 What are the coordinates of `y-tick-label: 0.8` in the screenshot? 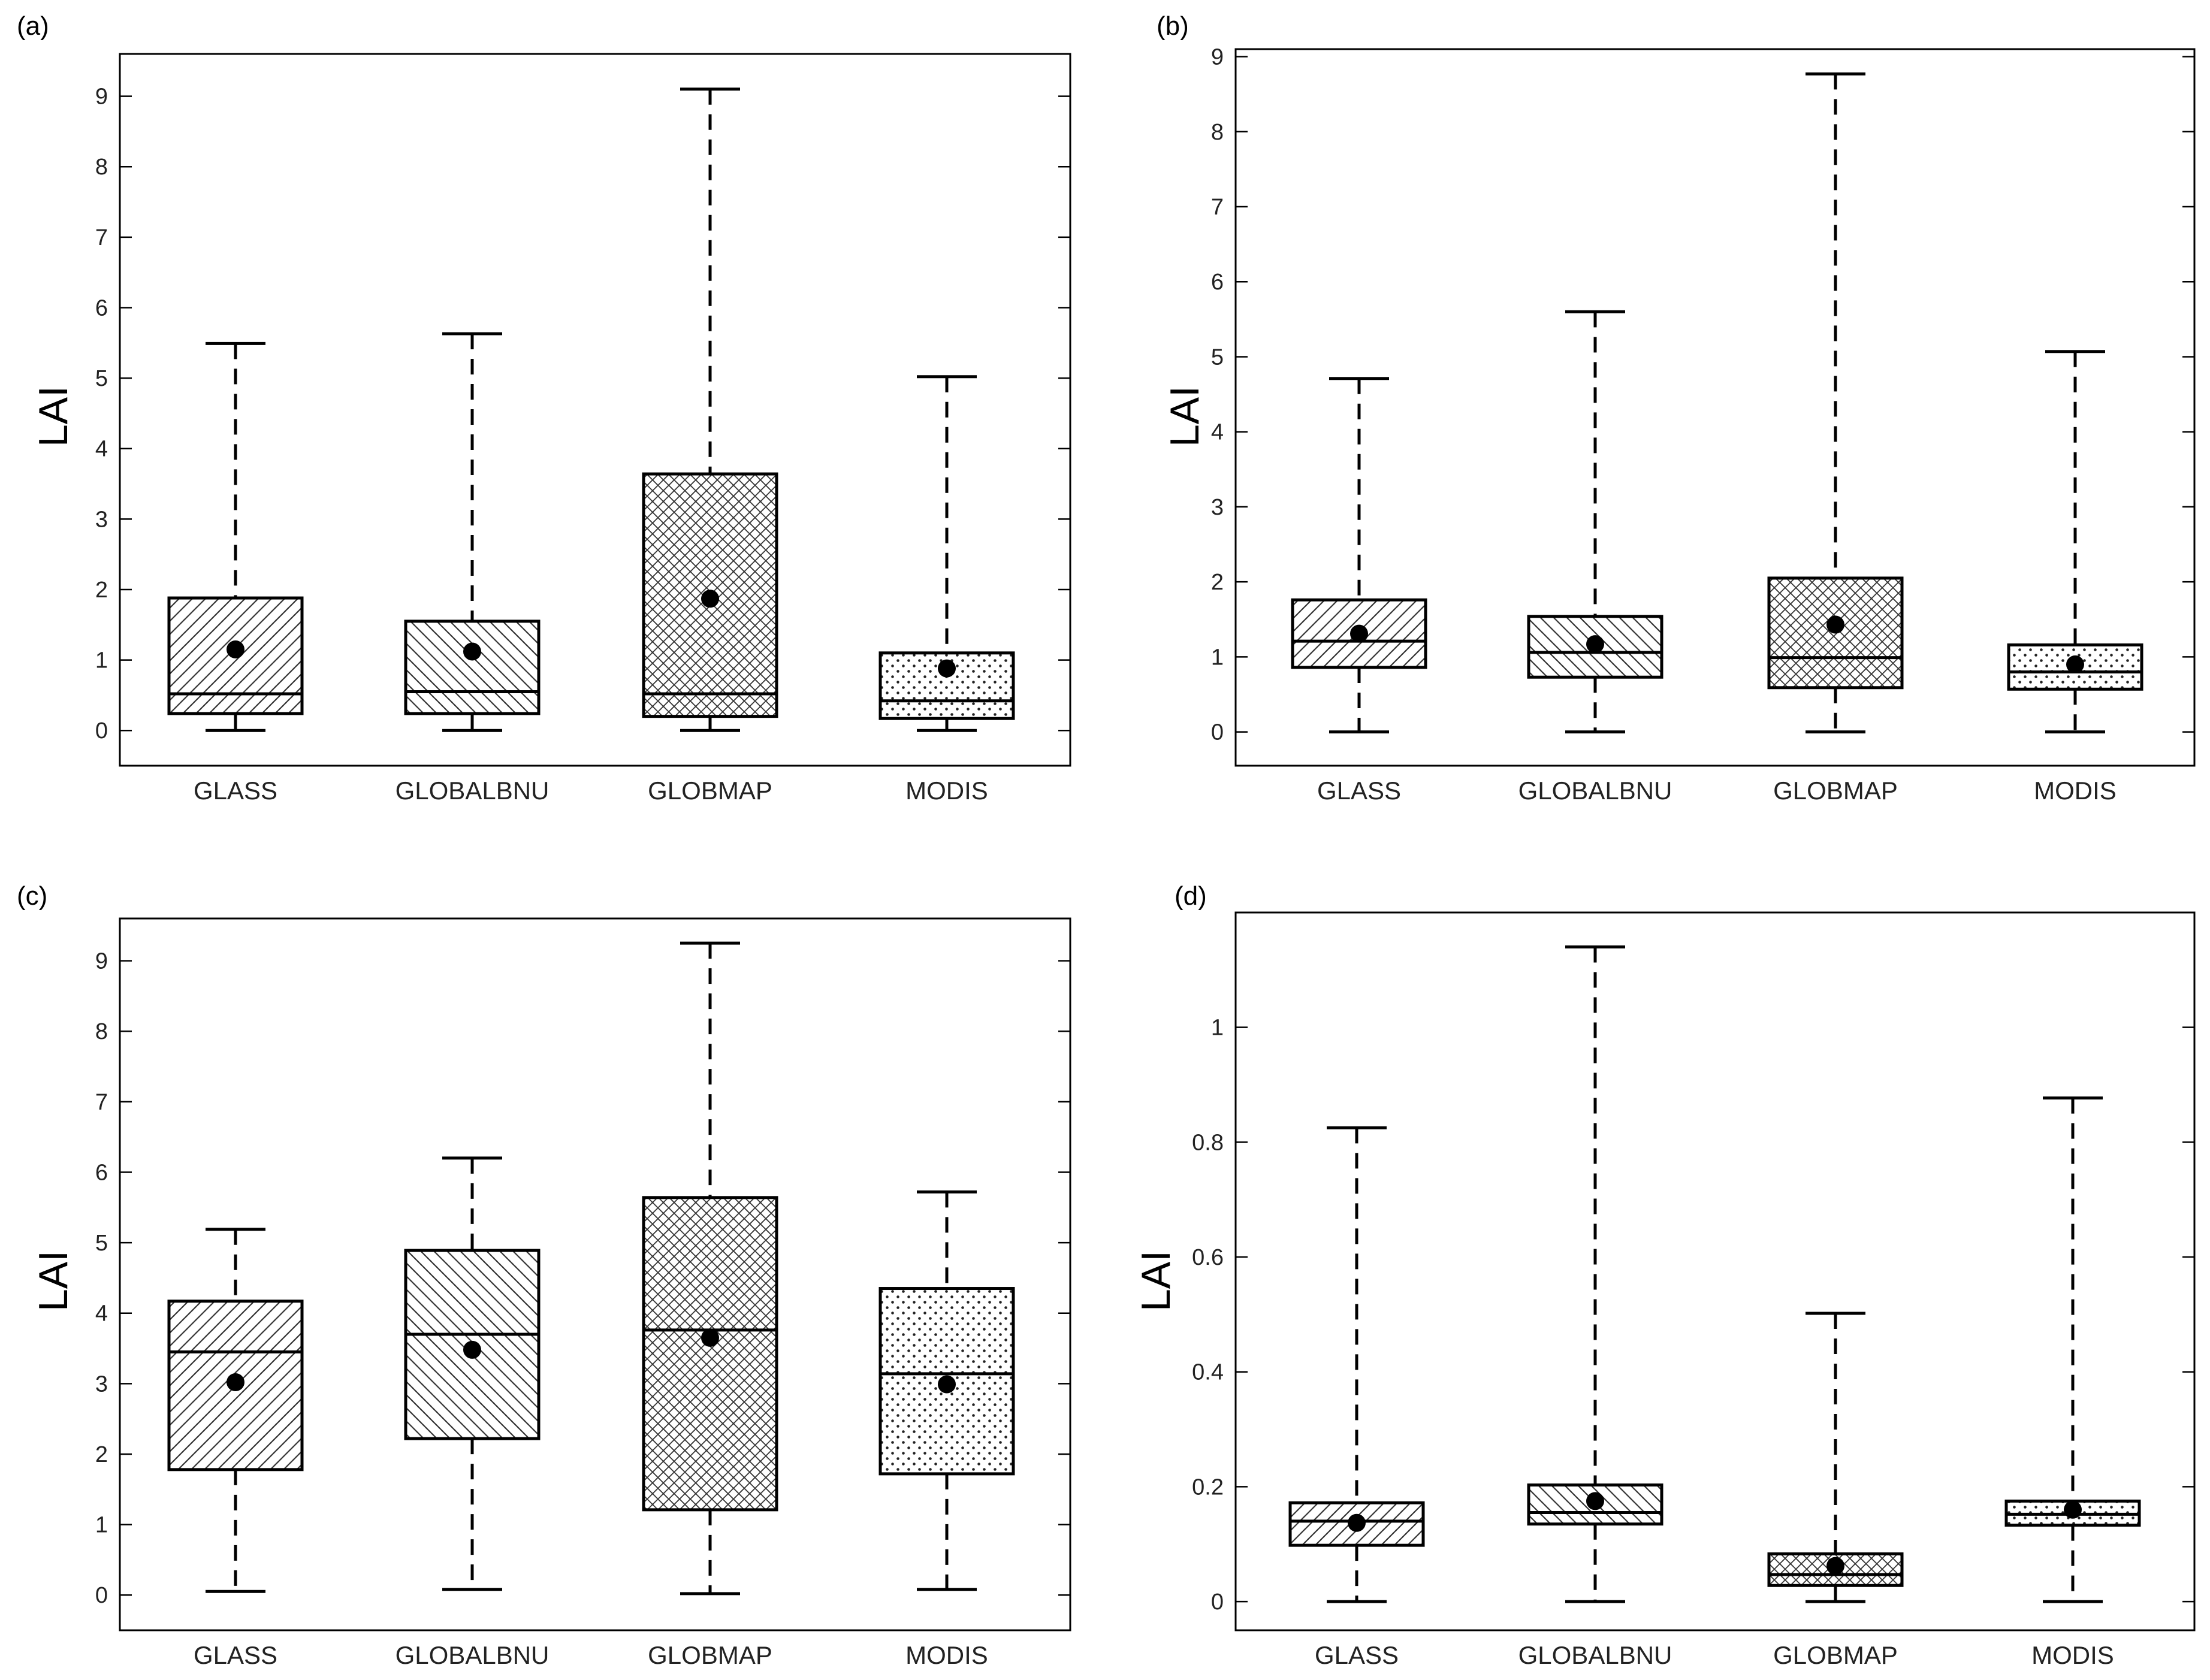 It's located at (1208, 1143).